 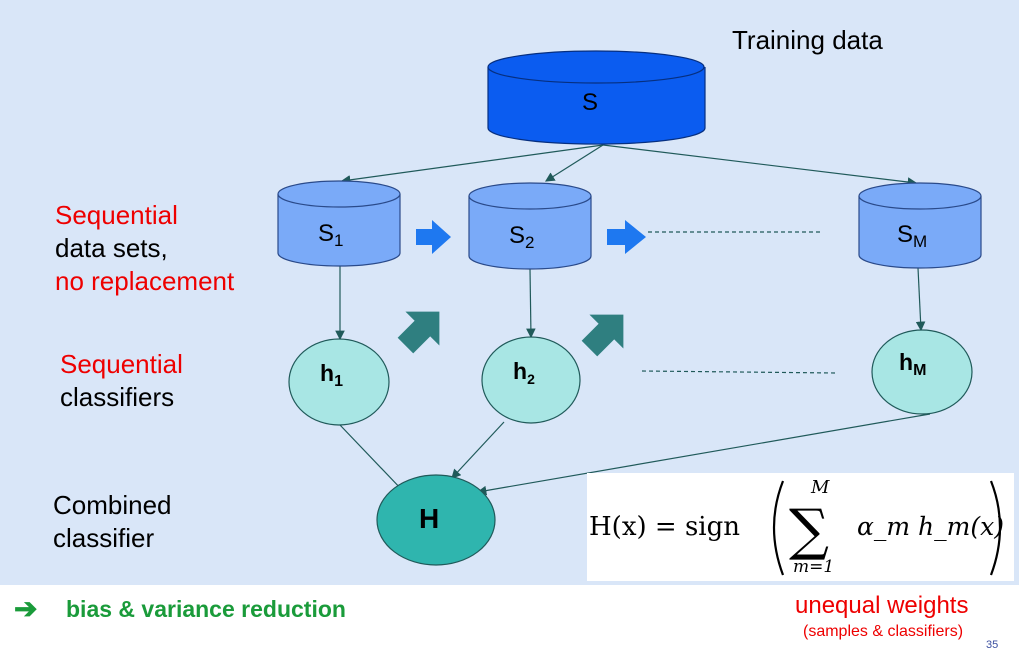 What do you see at coordinates (883, 631) in the screenshot?
I see `unequal-weights-subtext: (samples & classifiers)` at bounding box center [883, 631].